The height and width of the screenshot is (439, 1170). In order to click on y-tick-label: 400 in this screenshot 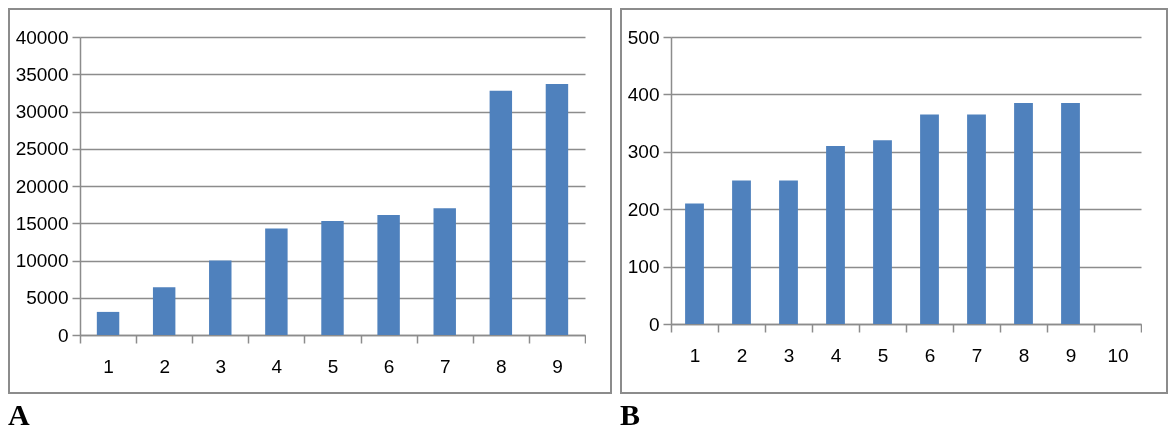, I will do `click(643, 94)`.